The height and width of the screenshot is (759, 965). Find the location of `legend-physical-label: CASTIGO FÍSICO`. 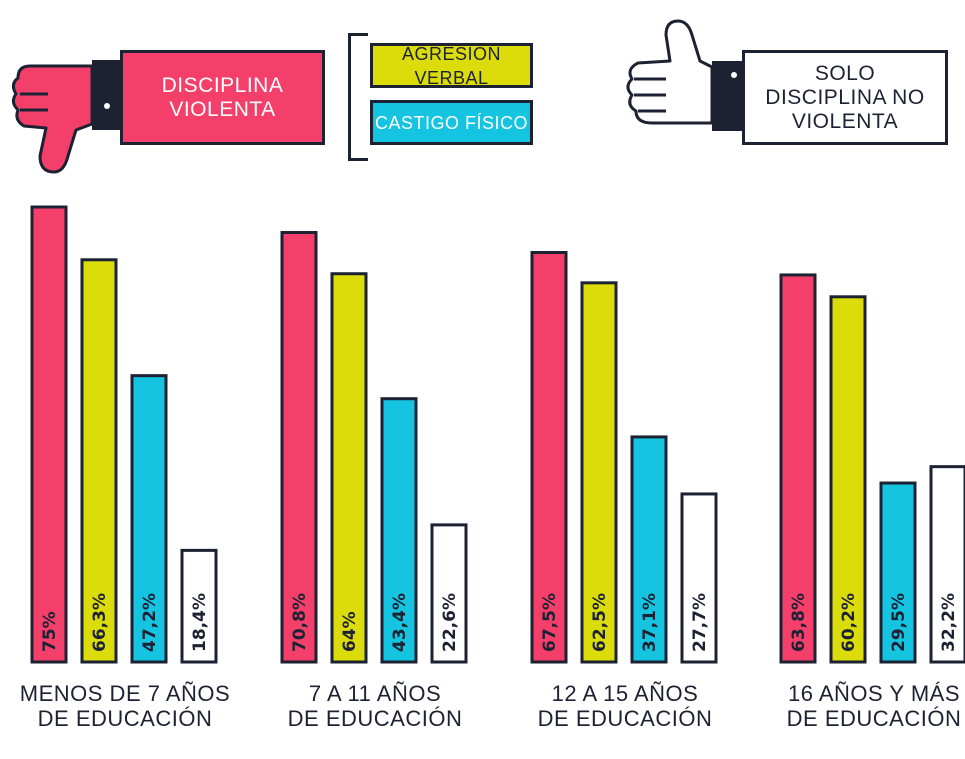

legend-physical-label: CASTIGO FÍSICO is located at coordinates (451, 122).